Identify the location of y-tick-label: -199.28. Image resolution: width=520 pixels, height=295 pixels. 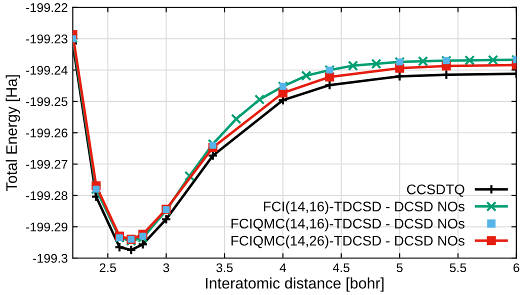
(47, 195).